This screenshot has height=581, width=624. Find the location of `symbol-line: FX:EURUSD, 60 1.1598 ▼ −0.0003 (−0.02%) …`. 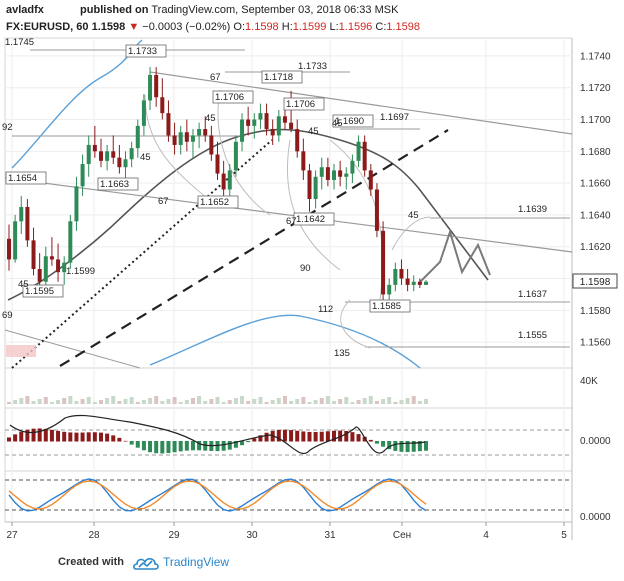

symbol-line: FX:EURUSD, 60 1.1598 ▼ −0.0003 (−0.02%) … is located at coordinates (213, 27).